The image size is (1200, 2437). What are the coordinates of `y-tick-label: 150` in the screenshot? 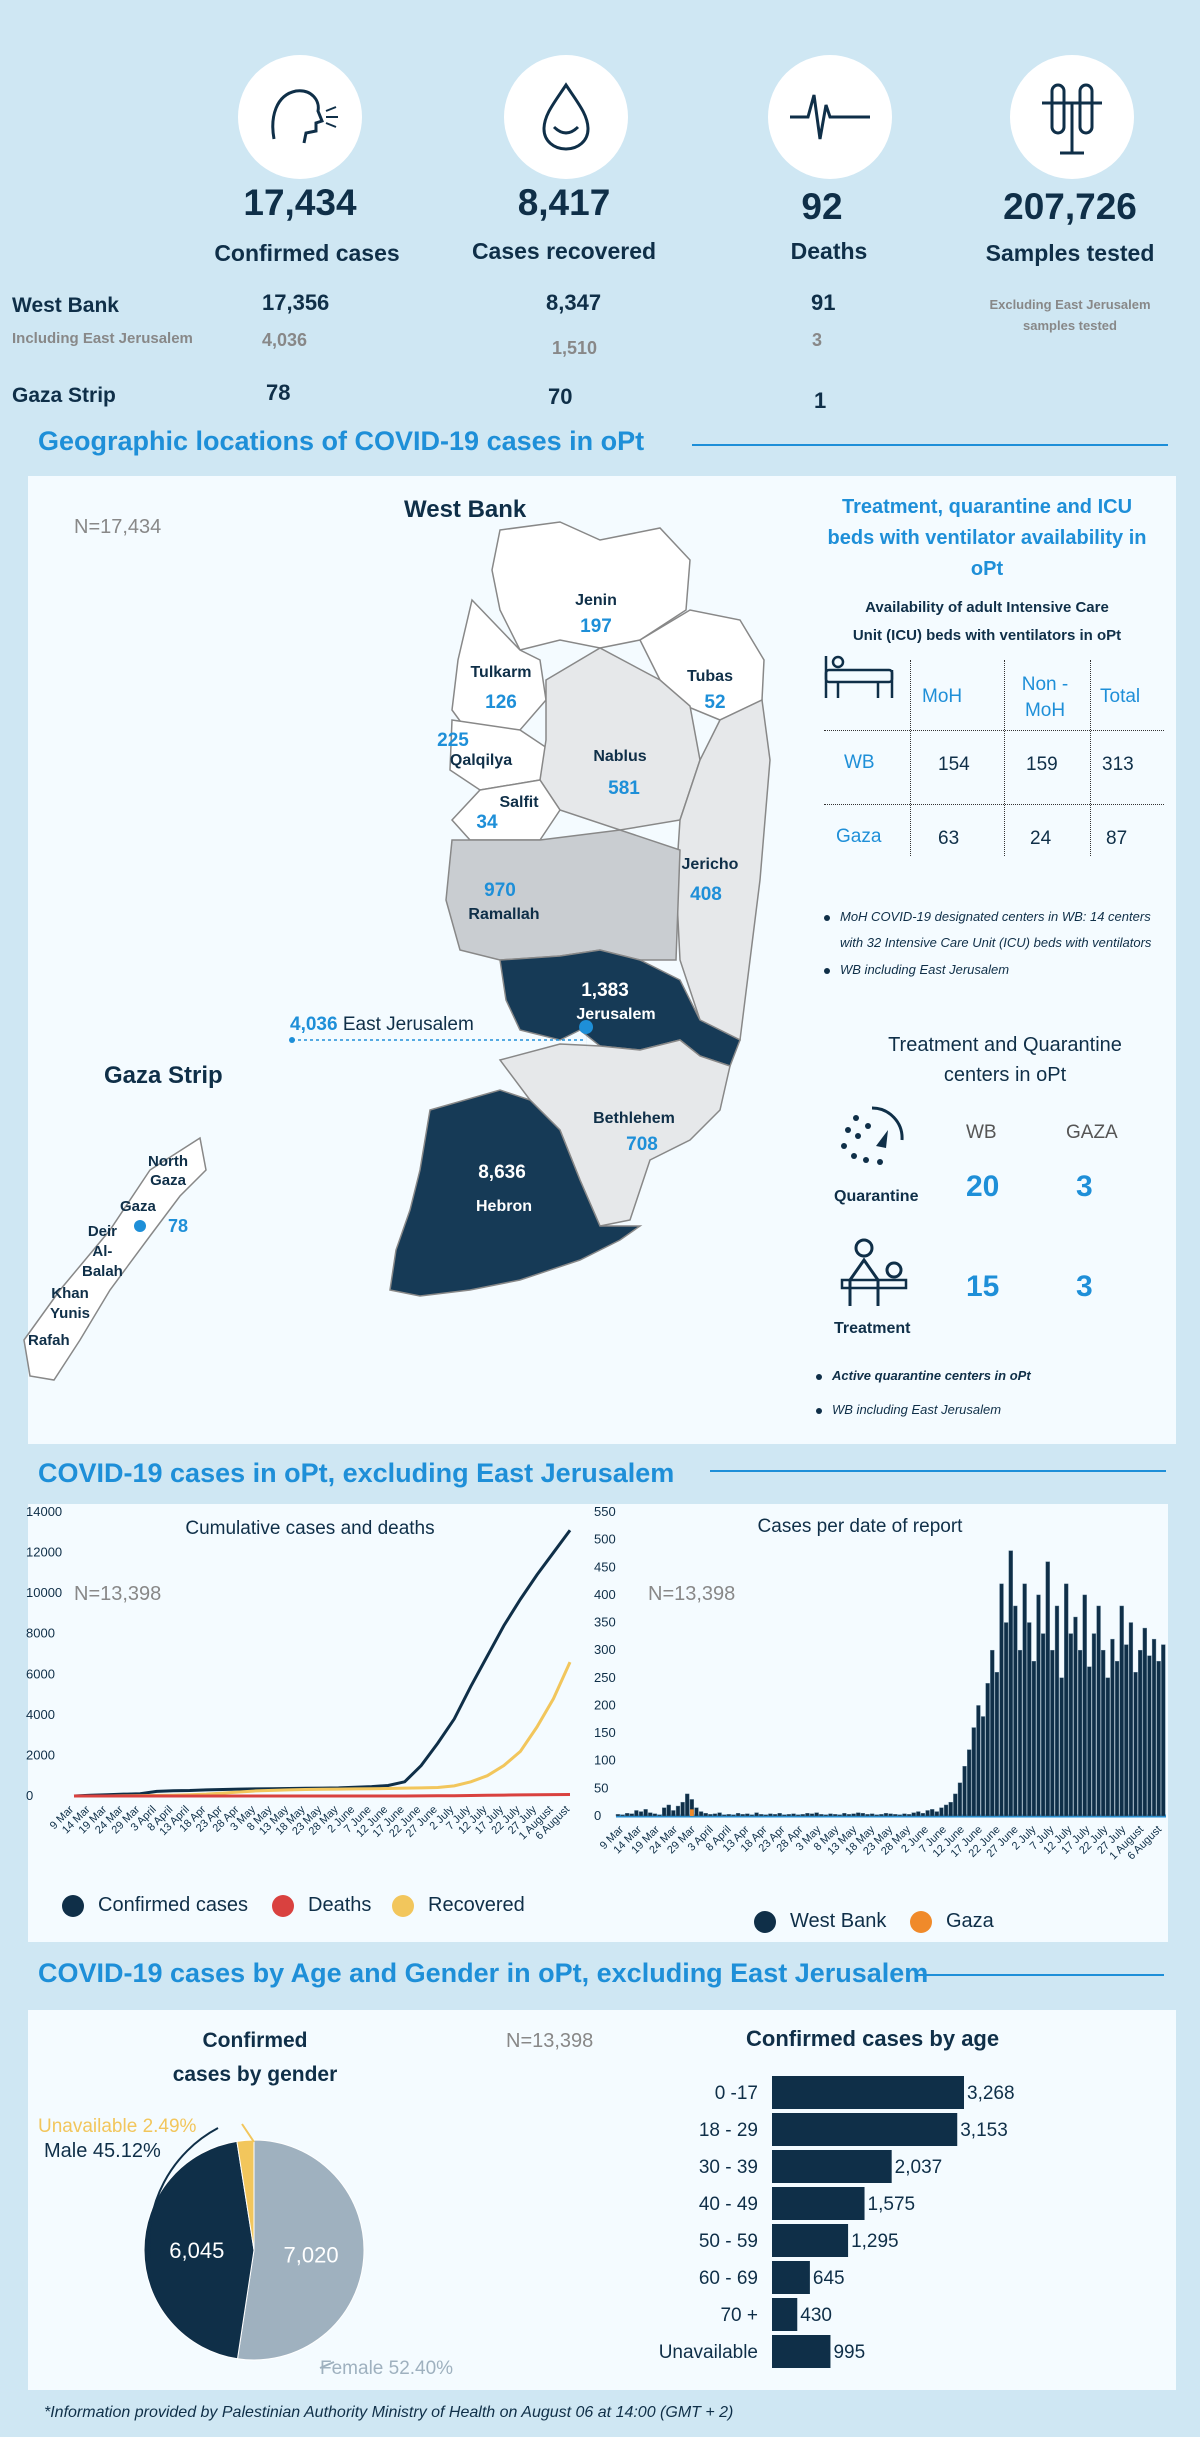 It's located at (605, 1732).